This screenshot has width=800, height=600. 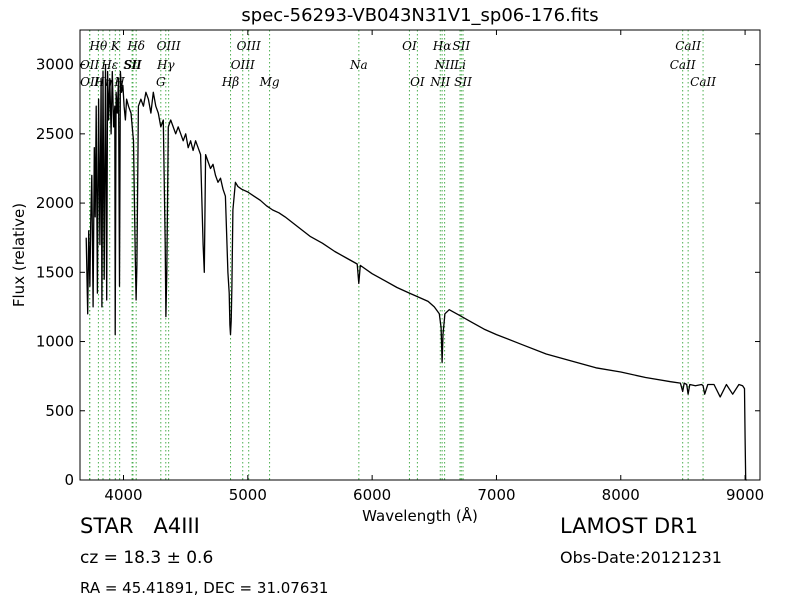 I want to click on y-tick-label: 2000, so click(x=55, y=203).